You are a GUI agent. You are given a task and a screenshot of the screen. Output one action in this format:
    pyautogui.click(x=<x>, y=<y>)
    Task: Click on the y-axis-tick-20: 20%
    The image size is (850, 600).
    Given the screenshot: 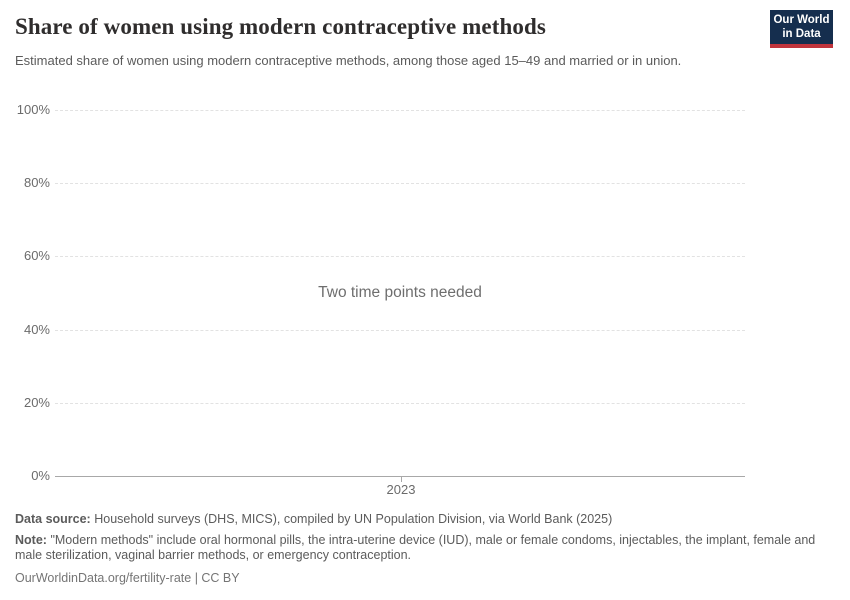 What is the action you would take?
    pyautogui.click(x=36, y=402)
    